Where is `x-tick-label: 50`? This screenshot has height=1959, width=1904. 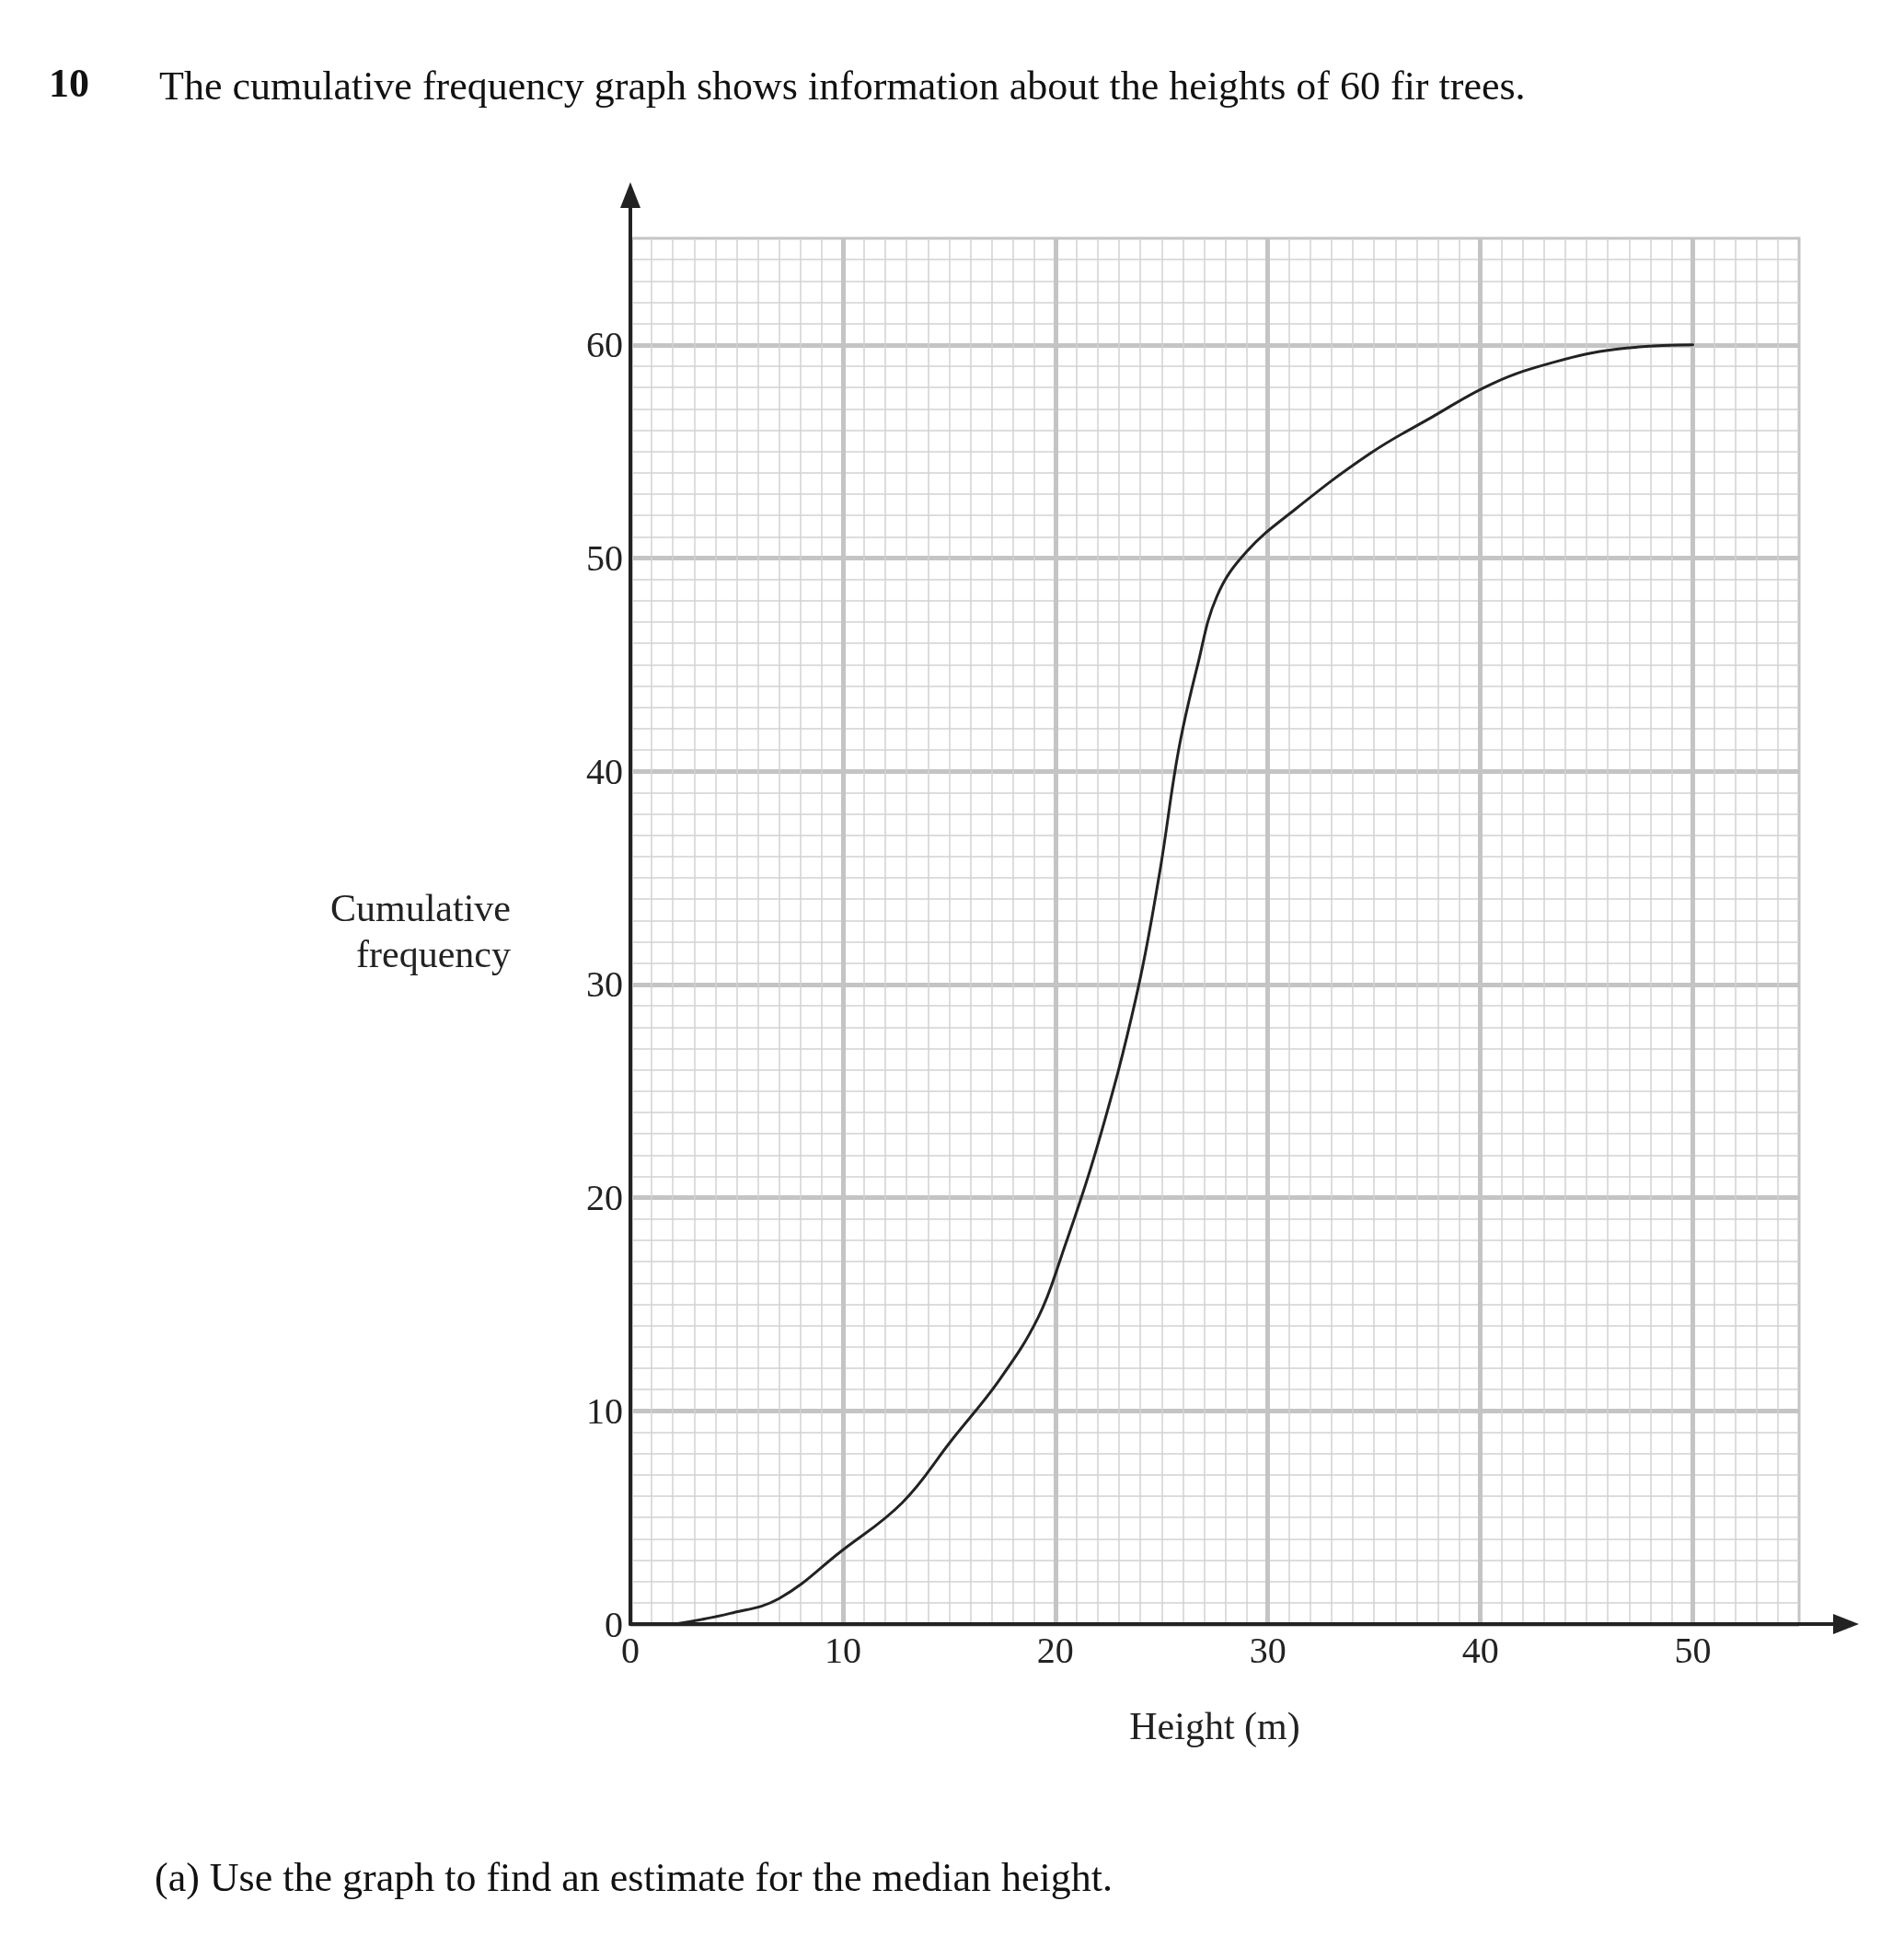 x-tick-label: 50 is located at coordinates (1693, 1650).